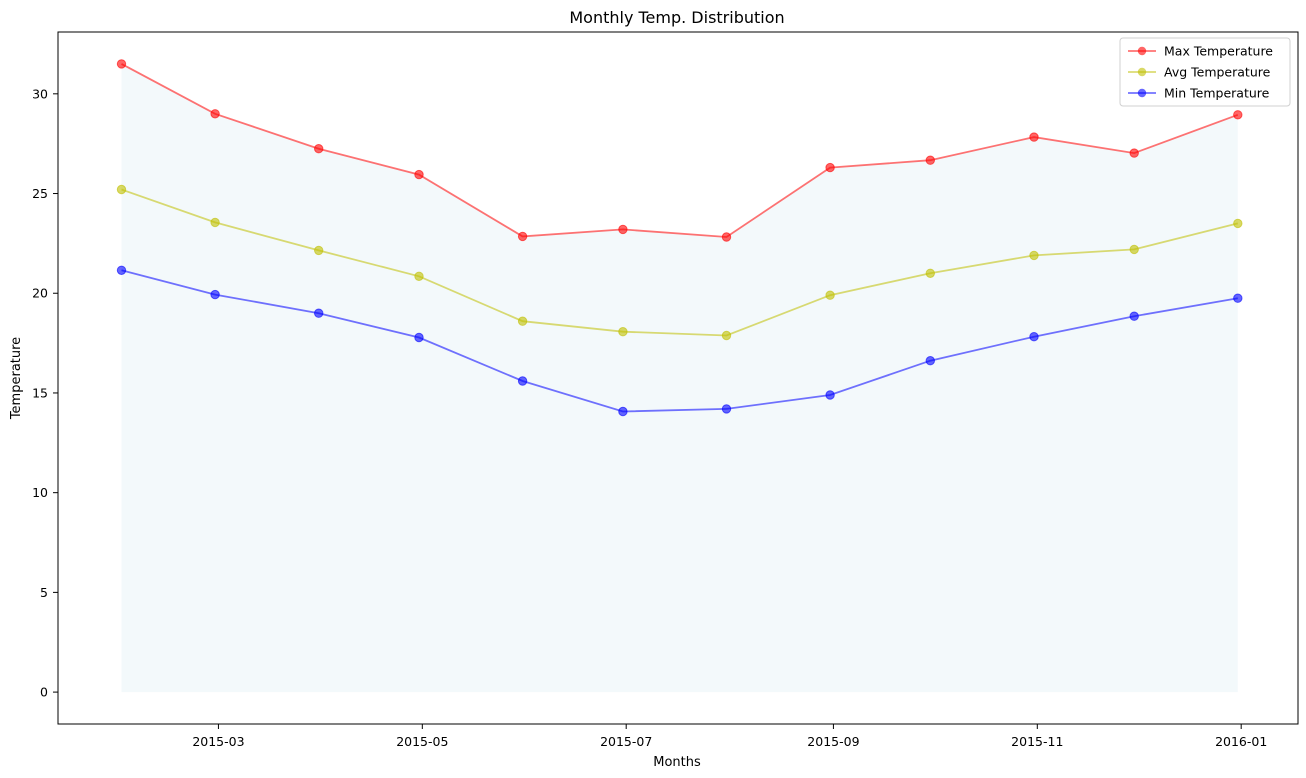 The image size is (1306, 778). Describe the element at coordinates (40, 492) in the screenshot. I see `y-tick-label: 10` at that location.